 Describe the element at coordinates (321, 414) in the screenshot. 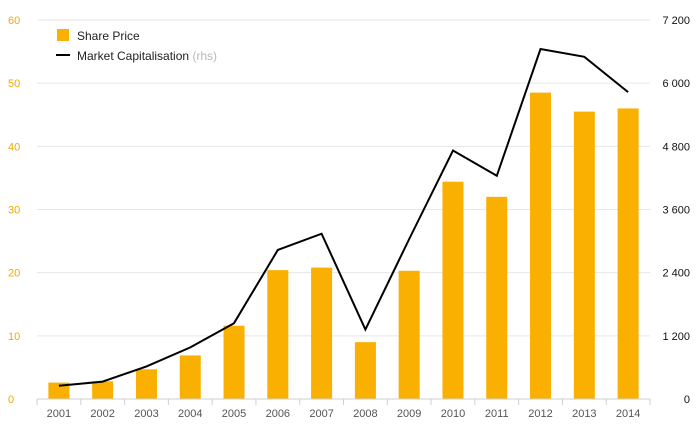

I see `x-tick-label: 2007` at that location.